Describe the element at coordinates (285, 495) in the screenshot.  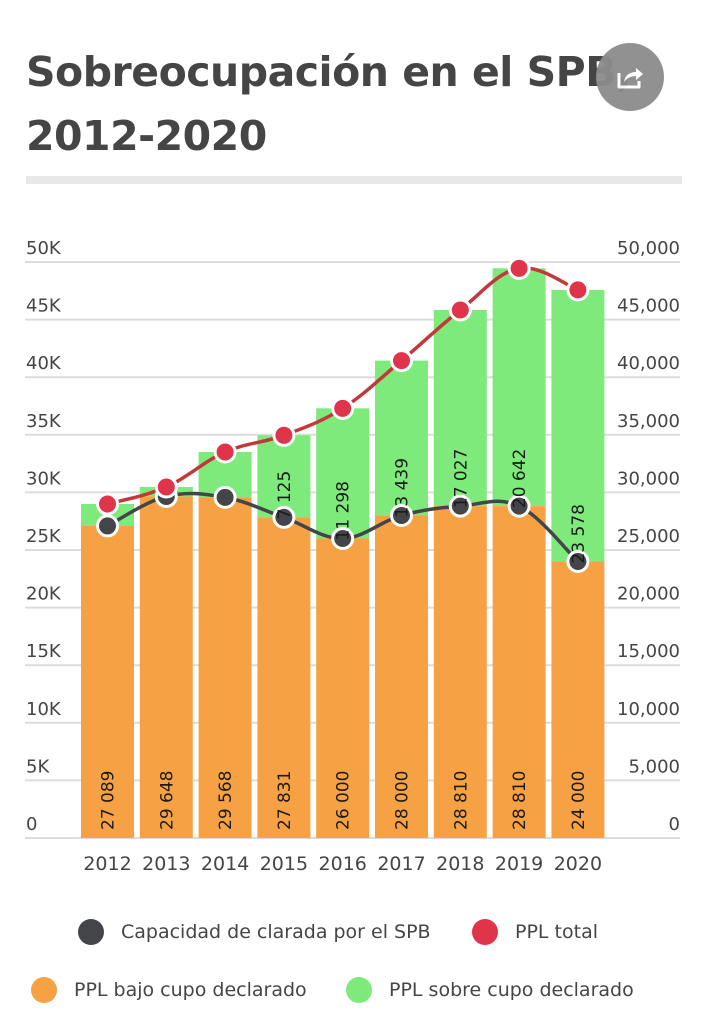
I see `bar-over-value-label: 7 125` at that location.